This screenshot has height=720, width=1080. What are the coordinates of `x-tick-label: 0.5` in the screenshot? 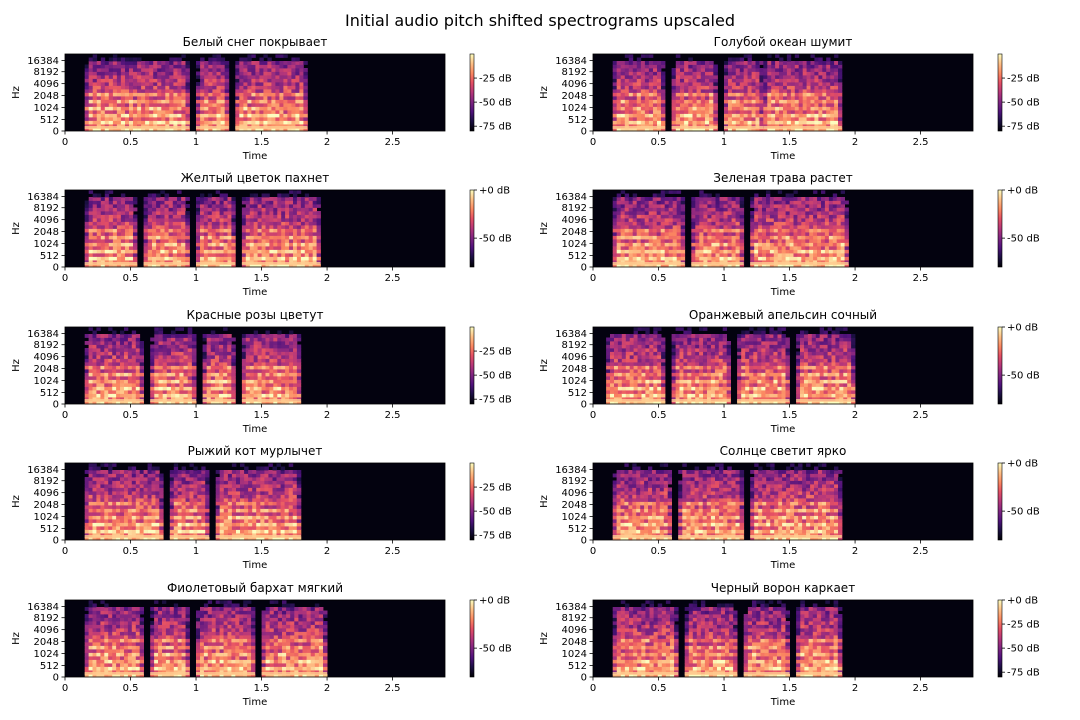 It's located at (131, 278).